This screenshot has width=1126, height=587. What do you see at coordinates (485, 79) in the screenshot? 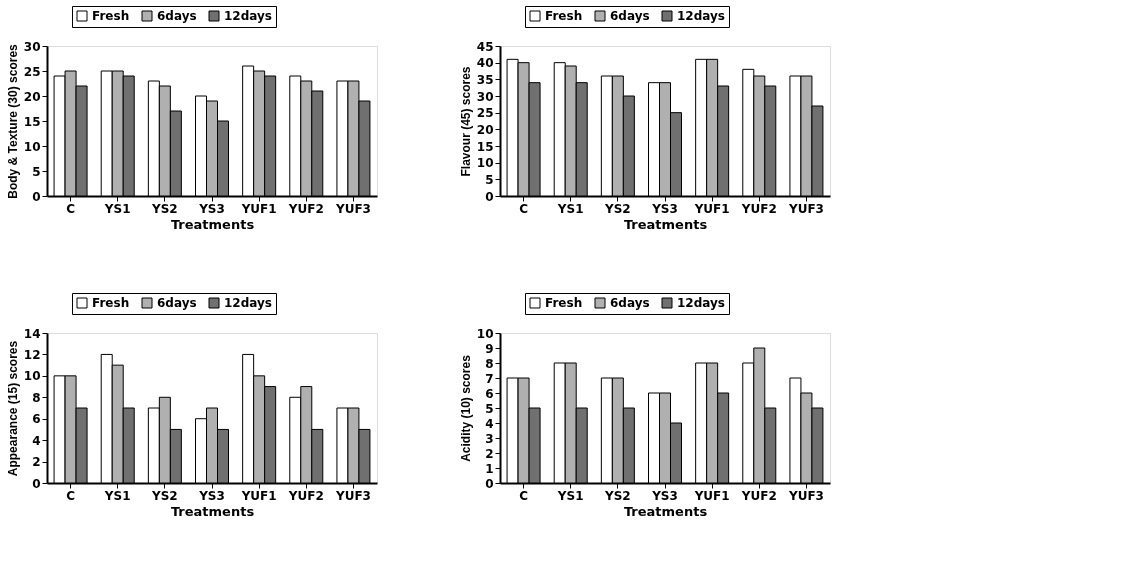
I see `y-tick-label: 35` at bounding box center [485, 79].